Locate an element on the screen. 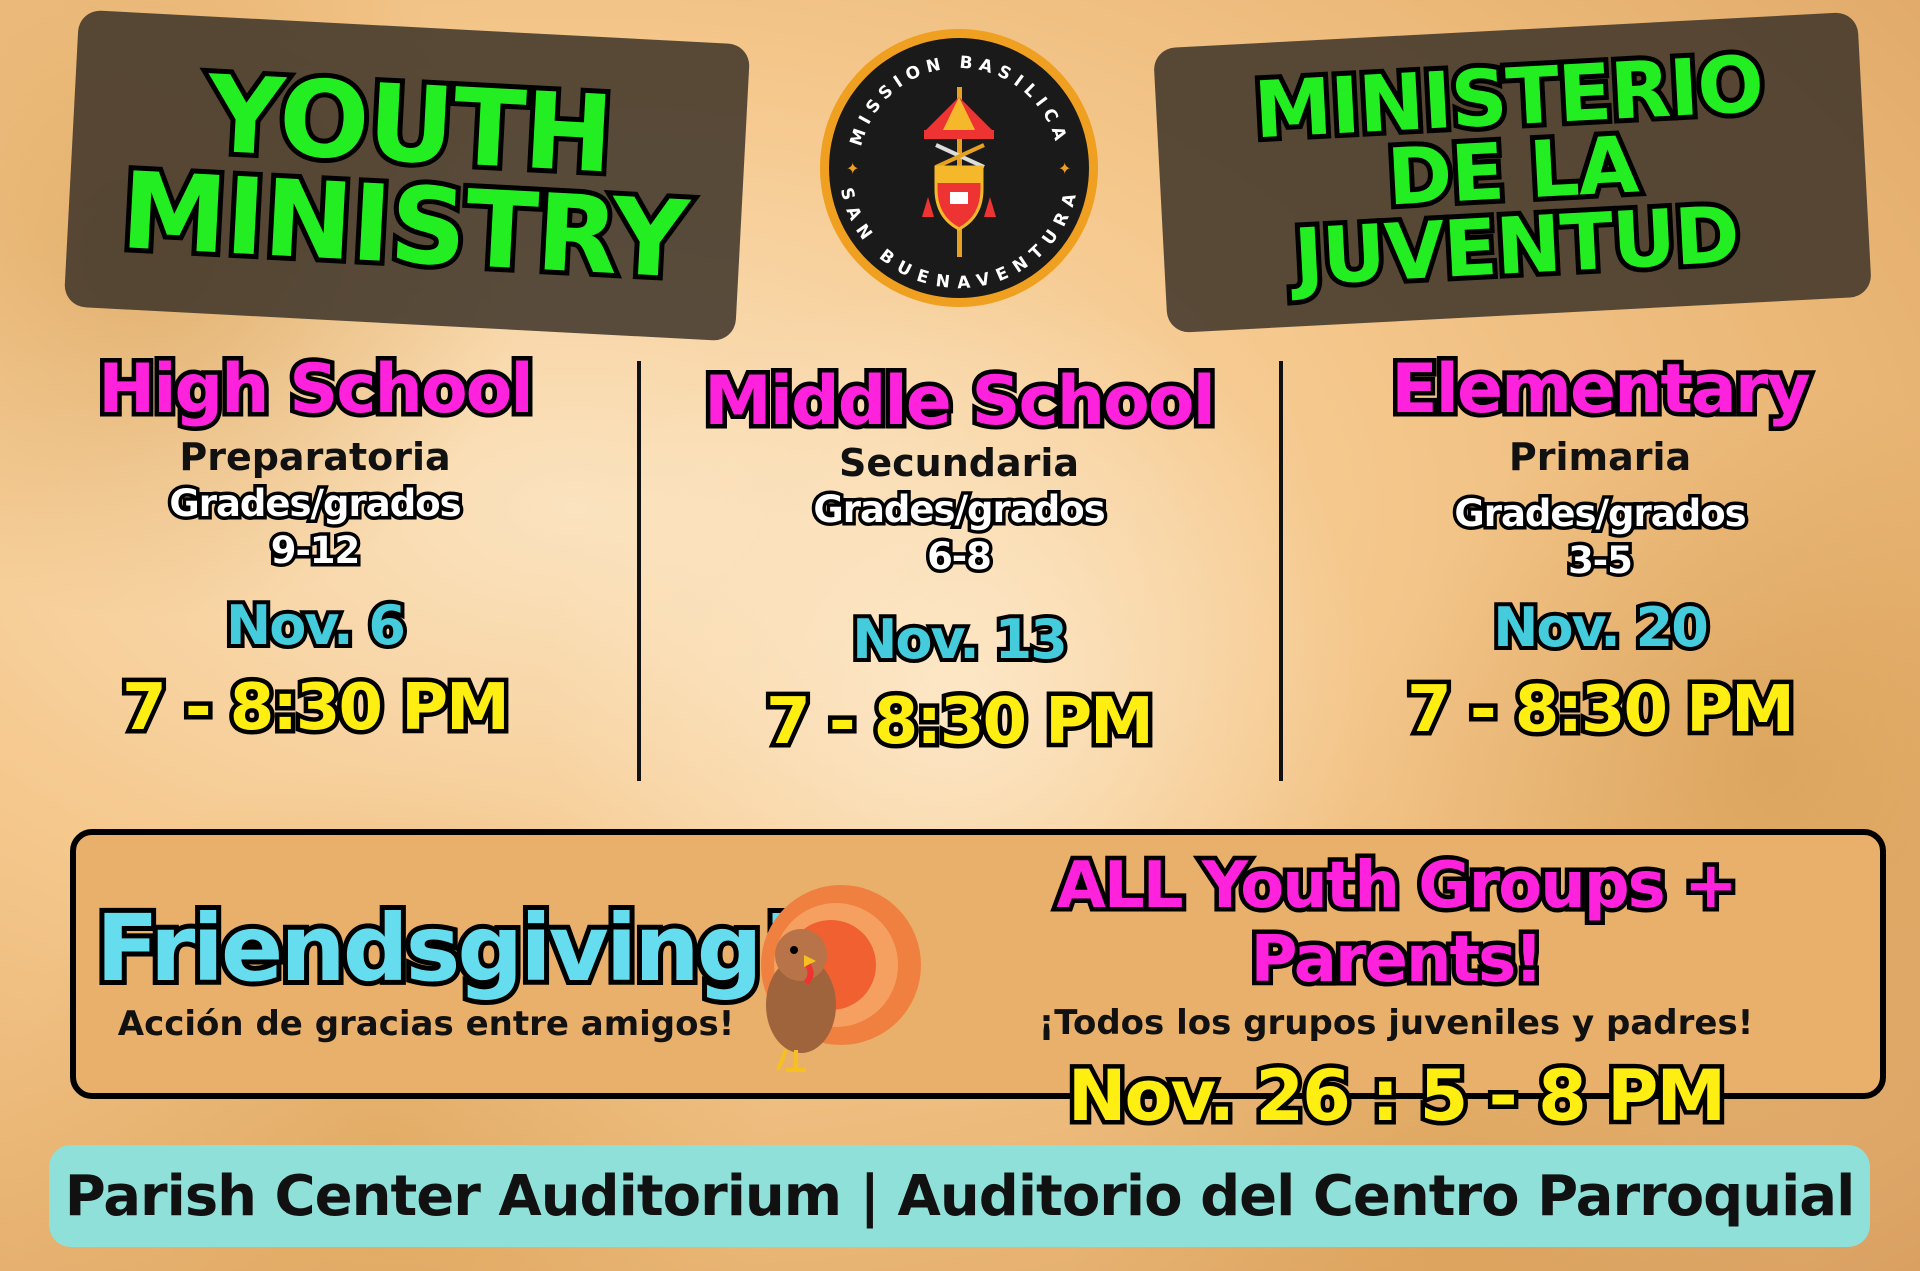 The width and height of the screenshot is (1920, 1271). group-level-spanish: Primaria is located at coordinates (1600, 457).